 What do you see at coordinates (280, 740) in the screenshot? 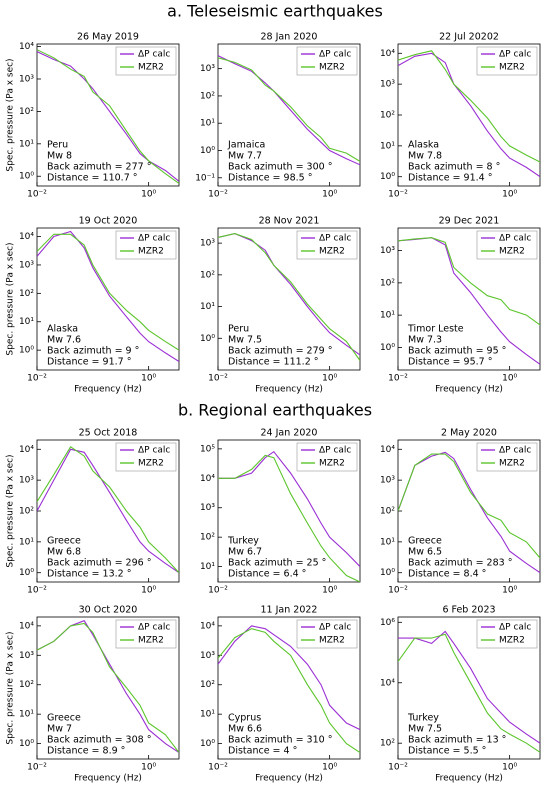
I see `annotation: Back azimuth = 310 °` at bounding box center [280, 740].